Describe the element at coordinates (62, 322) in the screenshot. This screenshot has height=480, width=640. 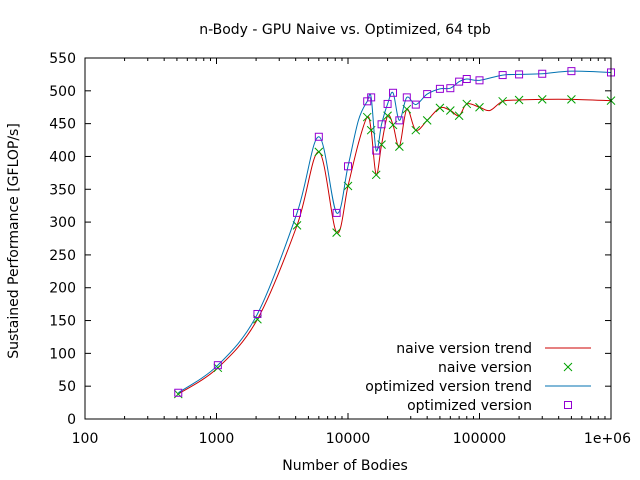
I see `y-tick-label: 150` at that location.